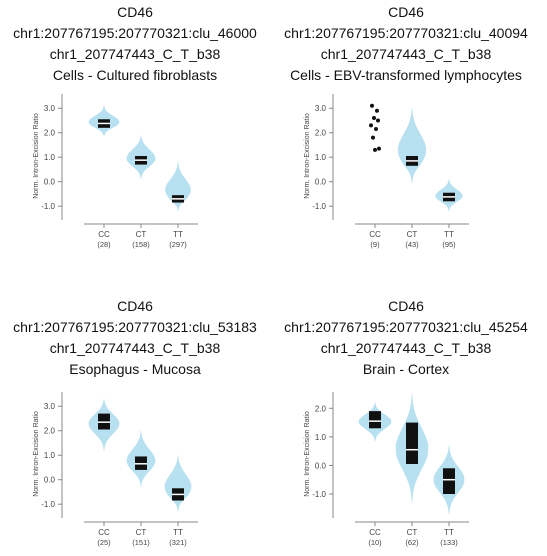 This screenshot has height=556, width=547. What do you see at coordinates (406, 75) in the screenshot?
I see `tissue-title: Cells - EBV-transformed lymphocytes` at bounding box center [406, 75].